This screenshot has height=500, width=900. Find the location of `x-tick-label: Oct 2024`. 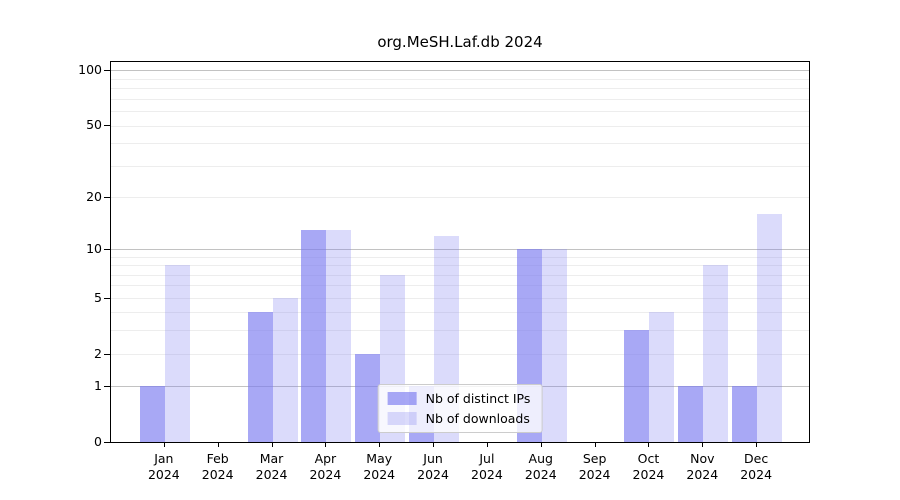

x-tick-label: Oct 2024 is located at coordinates (648, 466).